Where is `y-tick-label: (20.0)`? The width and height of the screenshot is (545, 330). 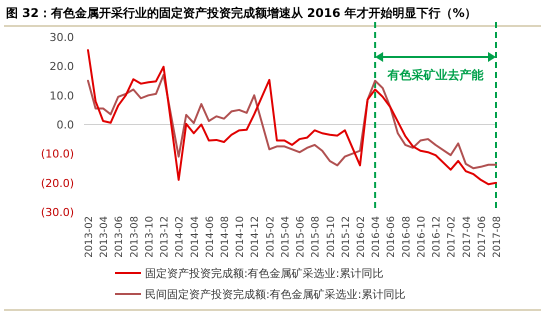
y-tick-label: (20.0) is located at coordinates (57, 183).